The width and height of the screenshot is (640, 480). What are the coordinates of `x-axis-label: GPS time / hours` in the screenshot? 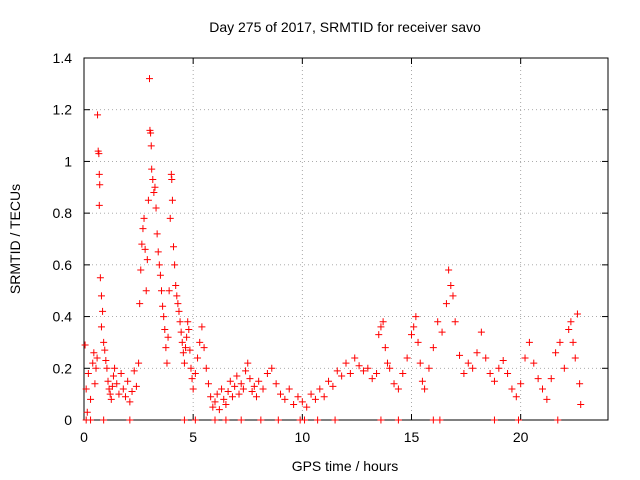 It's located at (345, 466).